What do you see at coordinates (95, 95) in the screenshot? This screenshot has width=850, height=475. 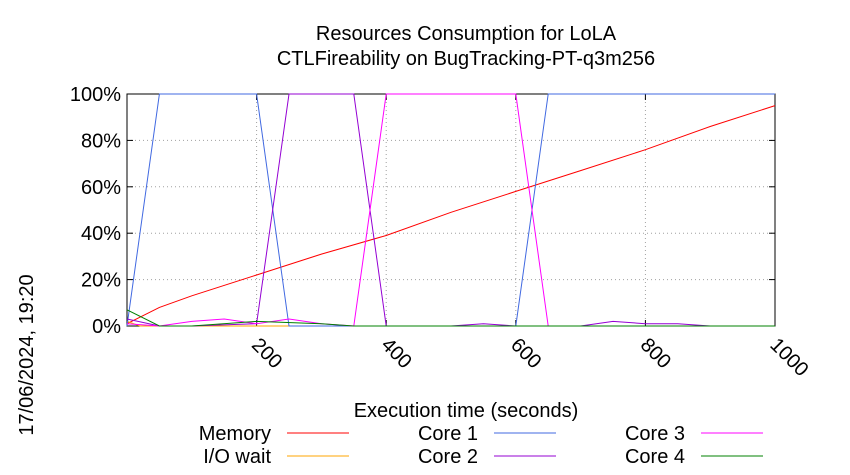 I see `y-tick-label: 100%` at bounding box center [95, 95].